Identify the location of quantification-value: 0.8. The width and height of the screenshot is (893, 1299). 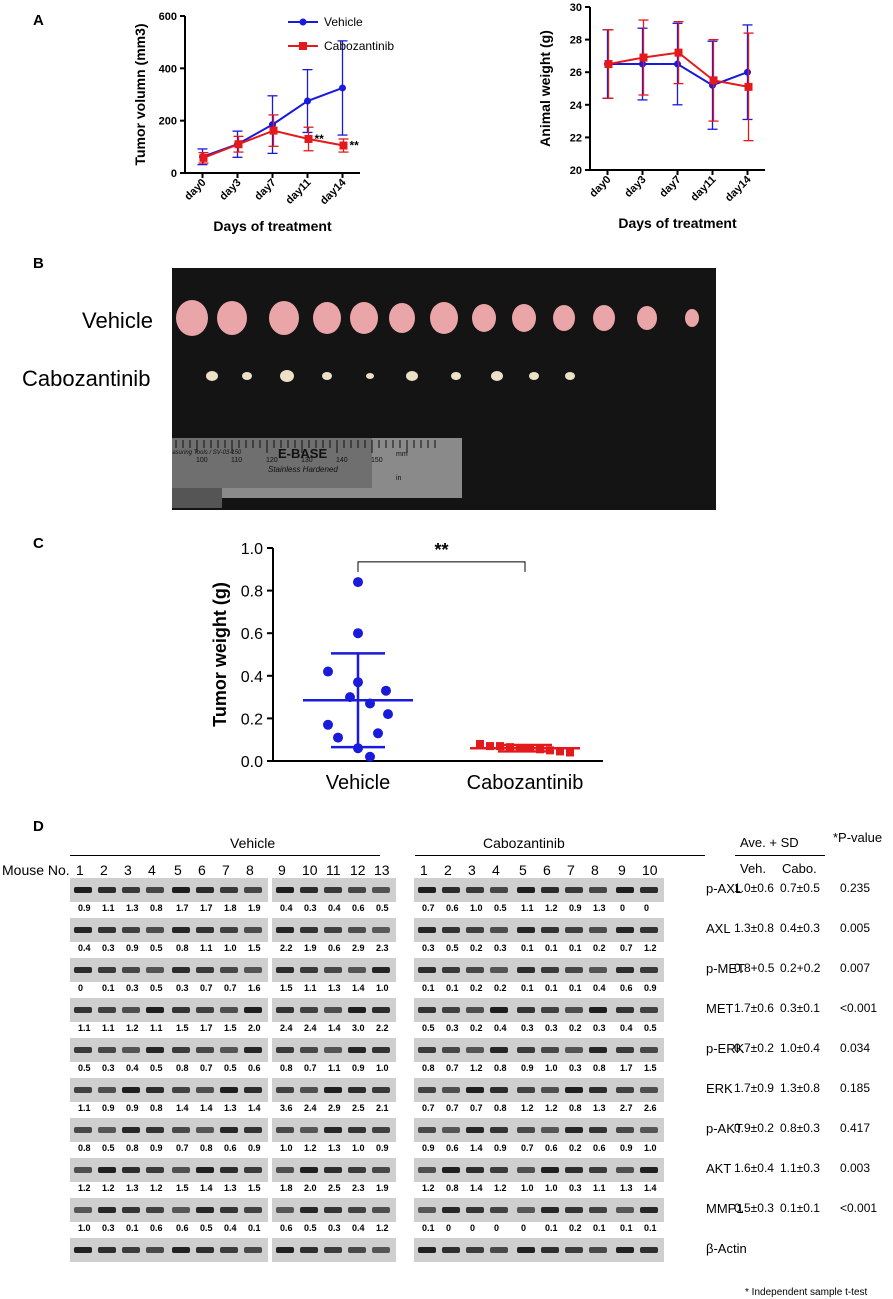
(500, 1108).